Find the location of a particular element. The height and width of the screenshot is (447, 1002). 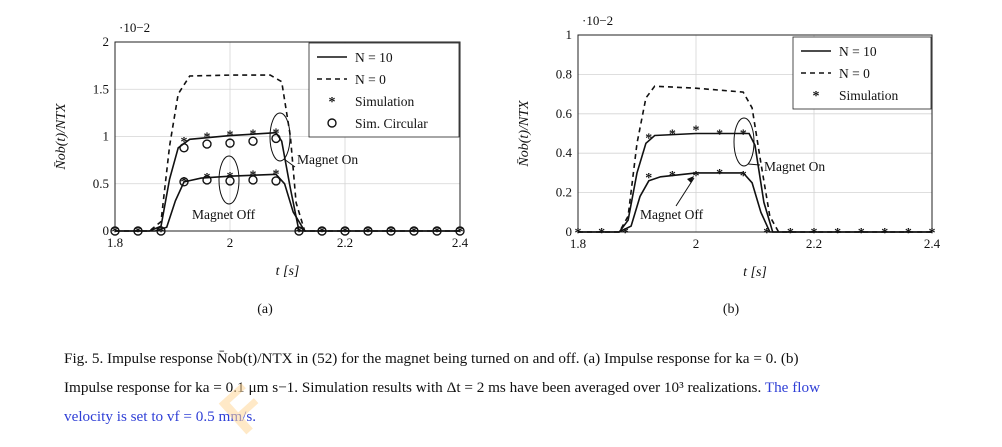

legend-swatch-circle is located at coordinates (332, 123).